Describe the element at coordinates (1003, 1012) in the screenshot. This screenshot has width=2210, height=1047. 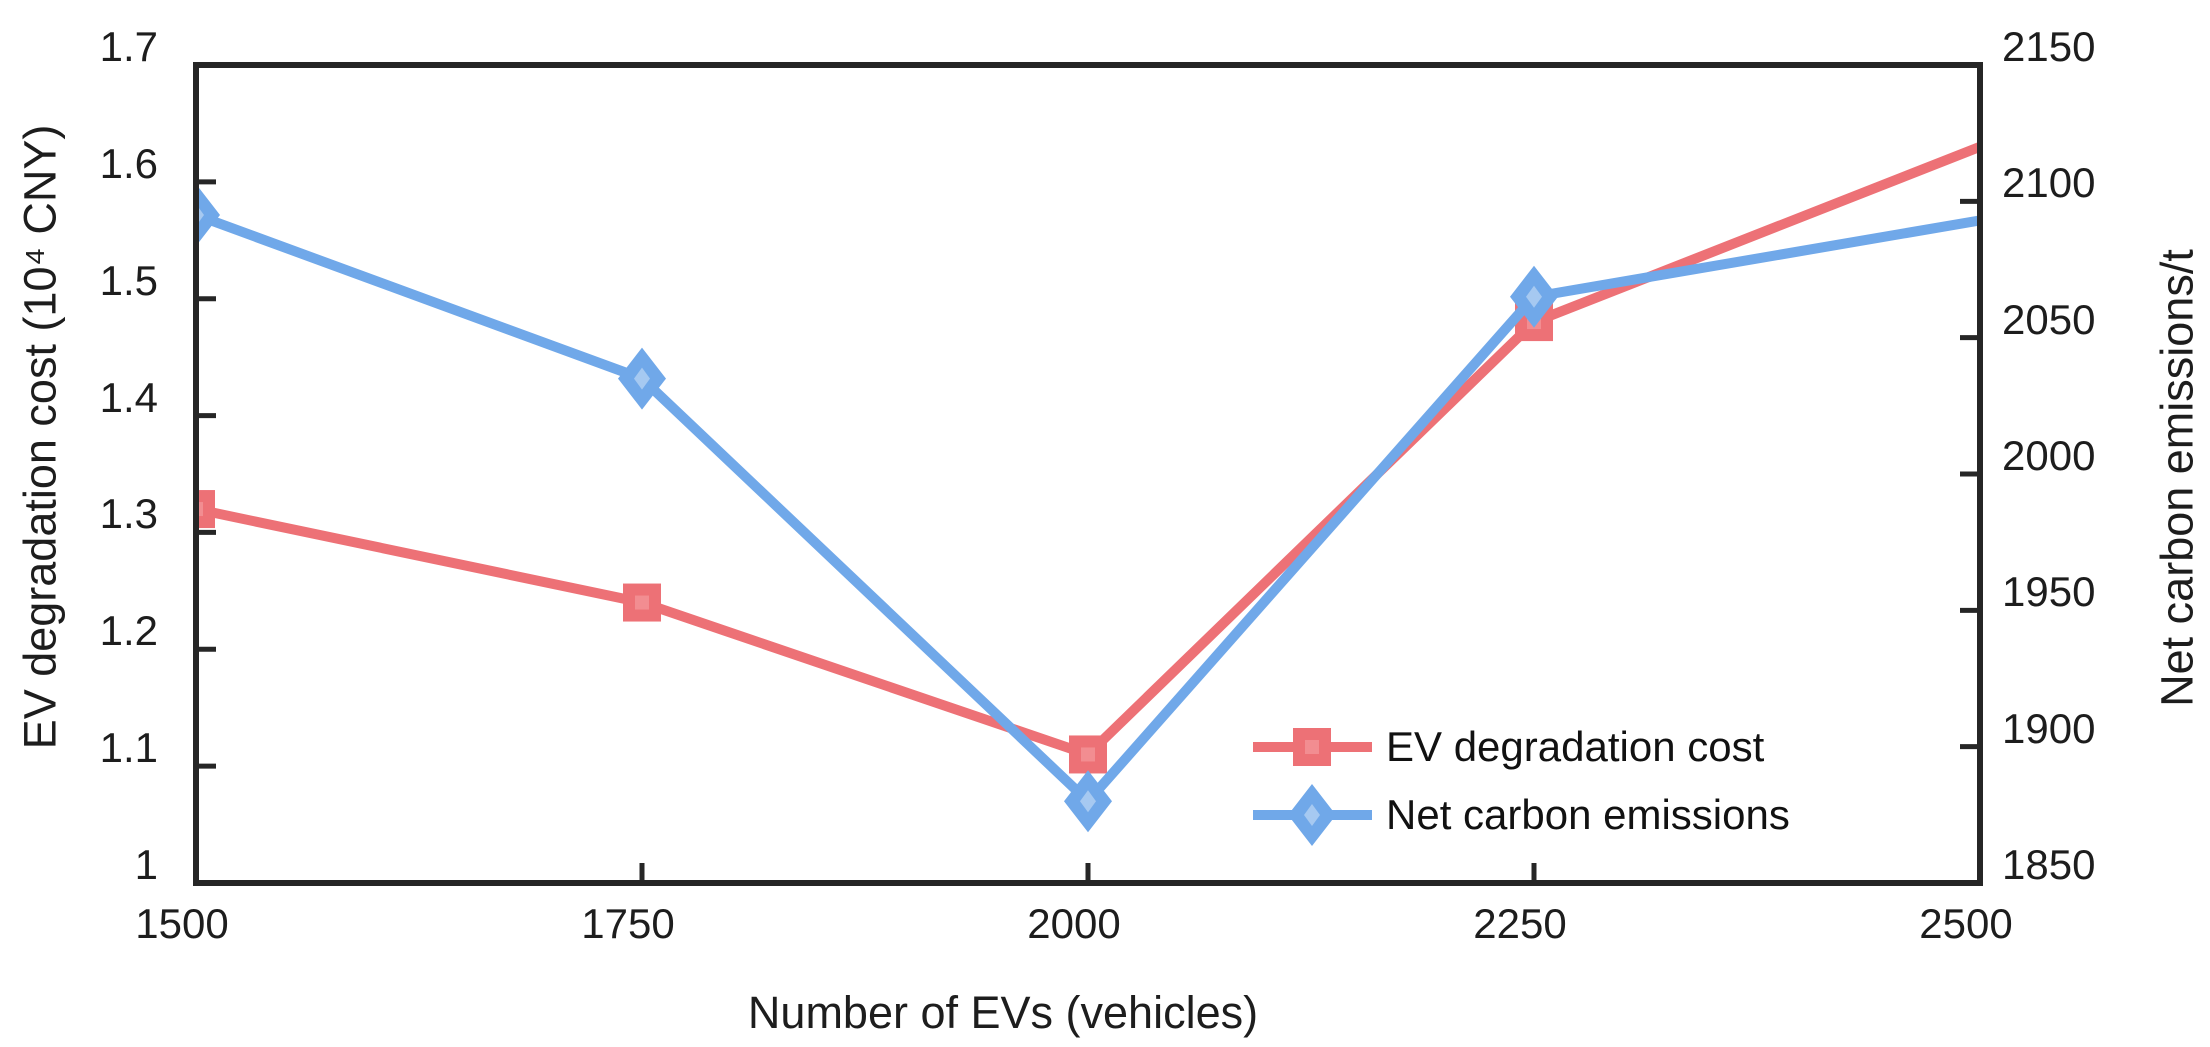
I see `x-axis-title: Number of EVs (vehicles)` at that location.